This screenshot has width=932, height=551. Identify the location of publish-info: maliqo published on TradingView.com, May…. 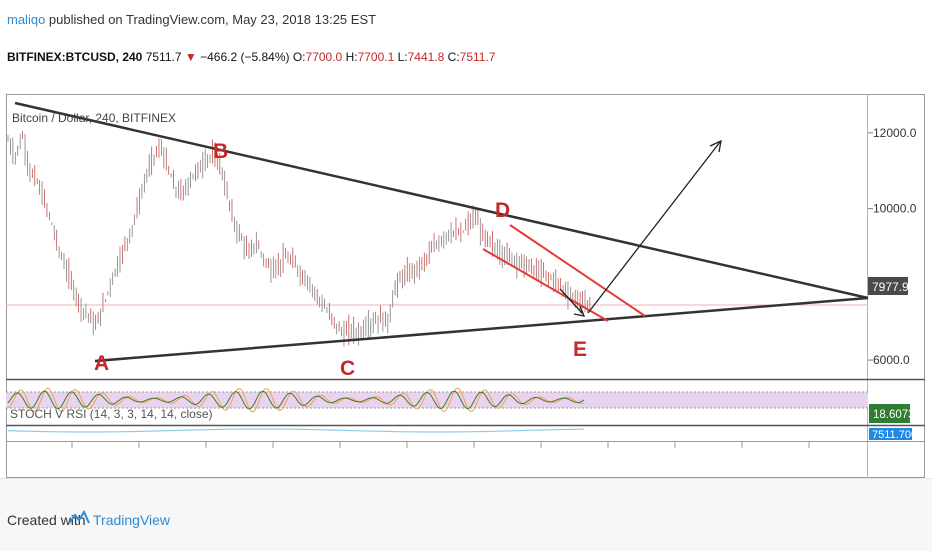
(191, 19).